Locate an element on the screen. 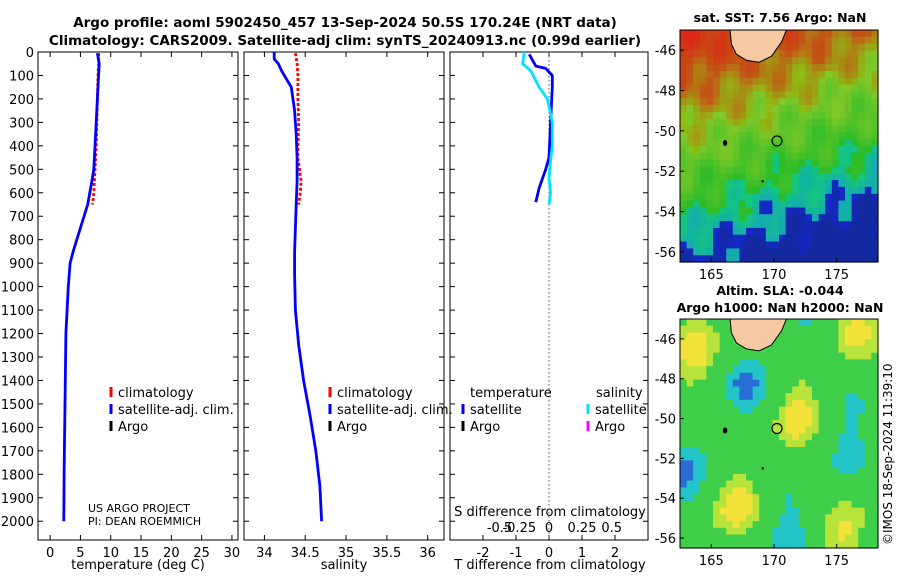  sla-map-xtick-label: 165 is located at coordinates (711, 561).